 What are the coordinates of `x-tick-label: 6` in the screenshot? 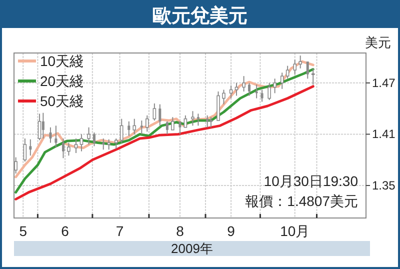 It's located at (65, 231).